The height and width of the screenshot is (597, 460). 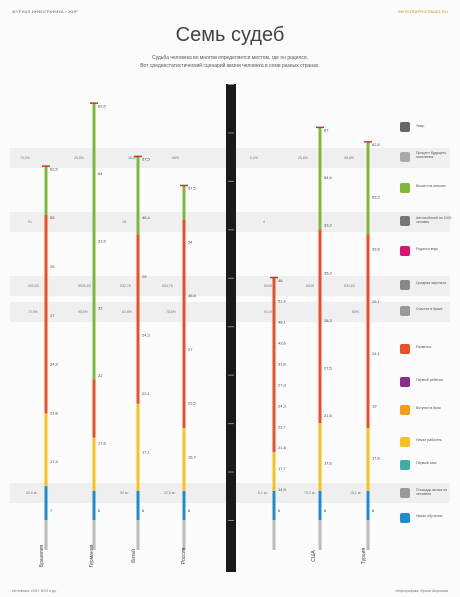 I want to click on broken-heart-icon, so click(x=405, y=349).